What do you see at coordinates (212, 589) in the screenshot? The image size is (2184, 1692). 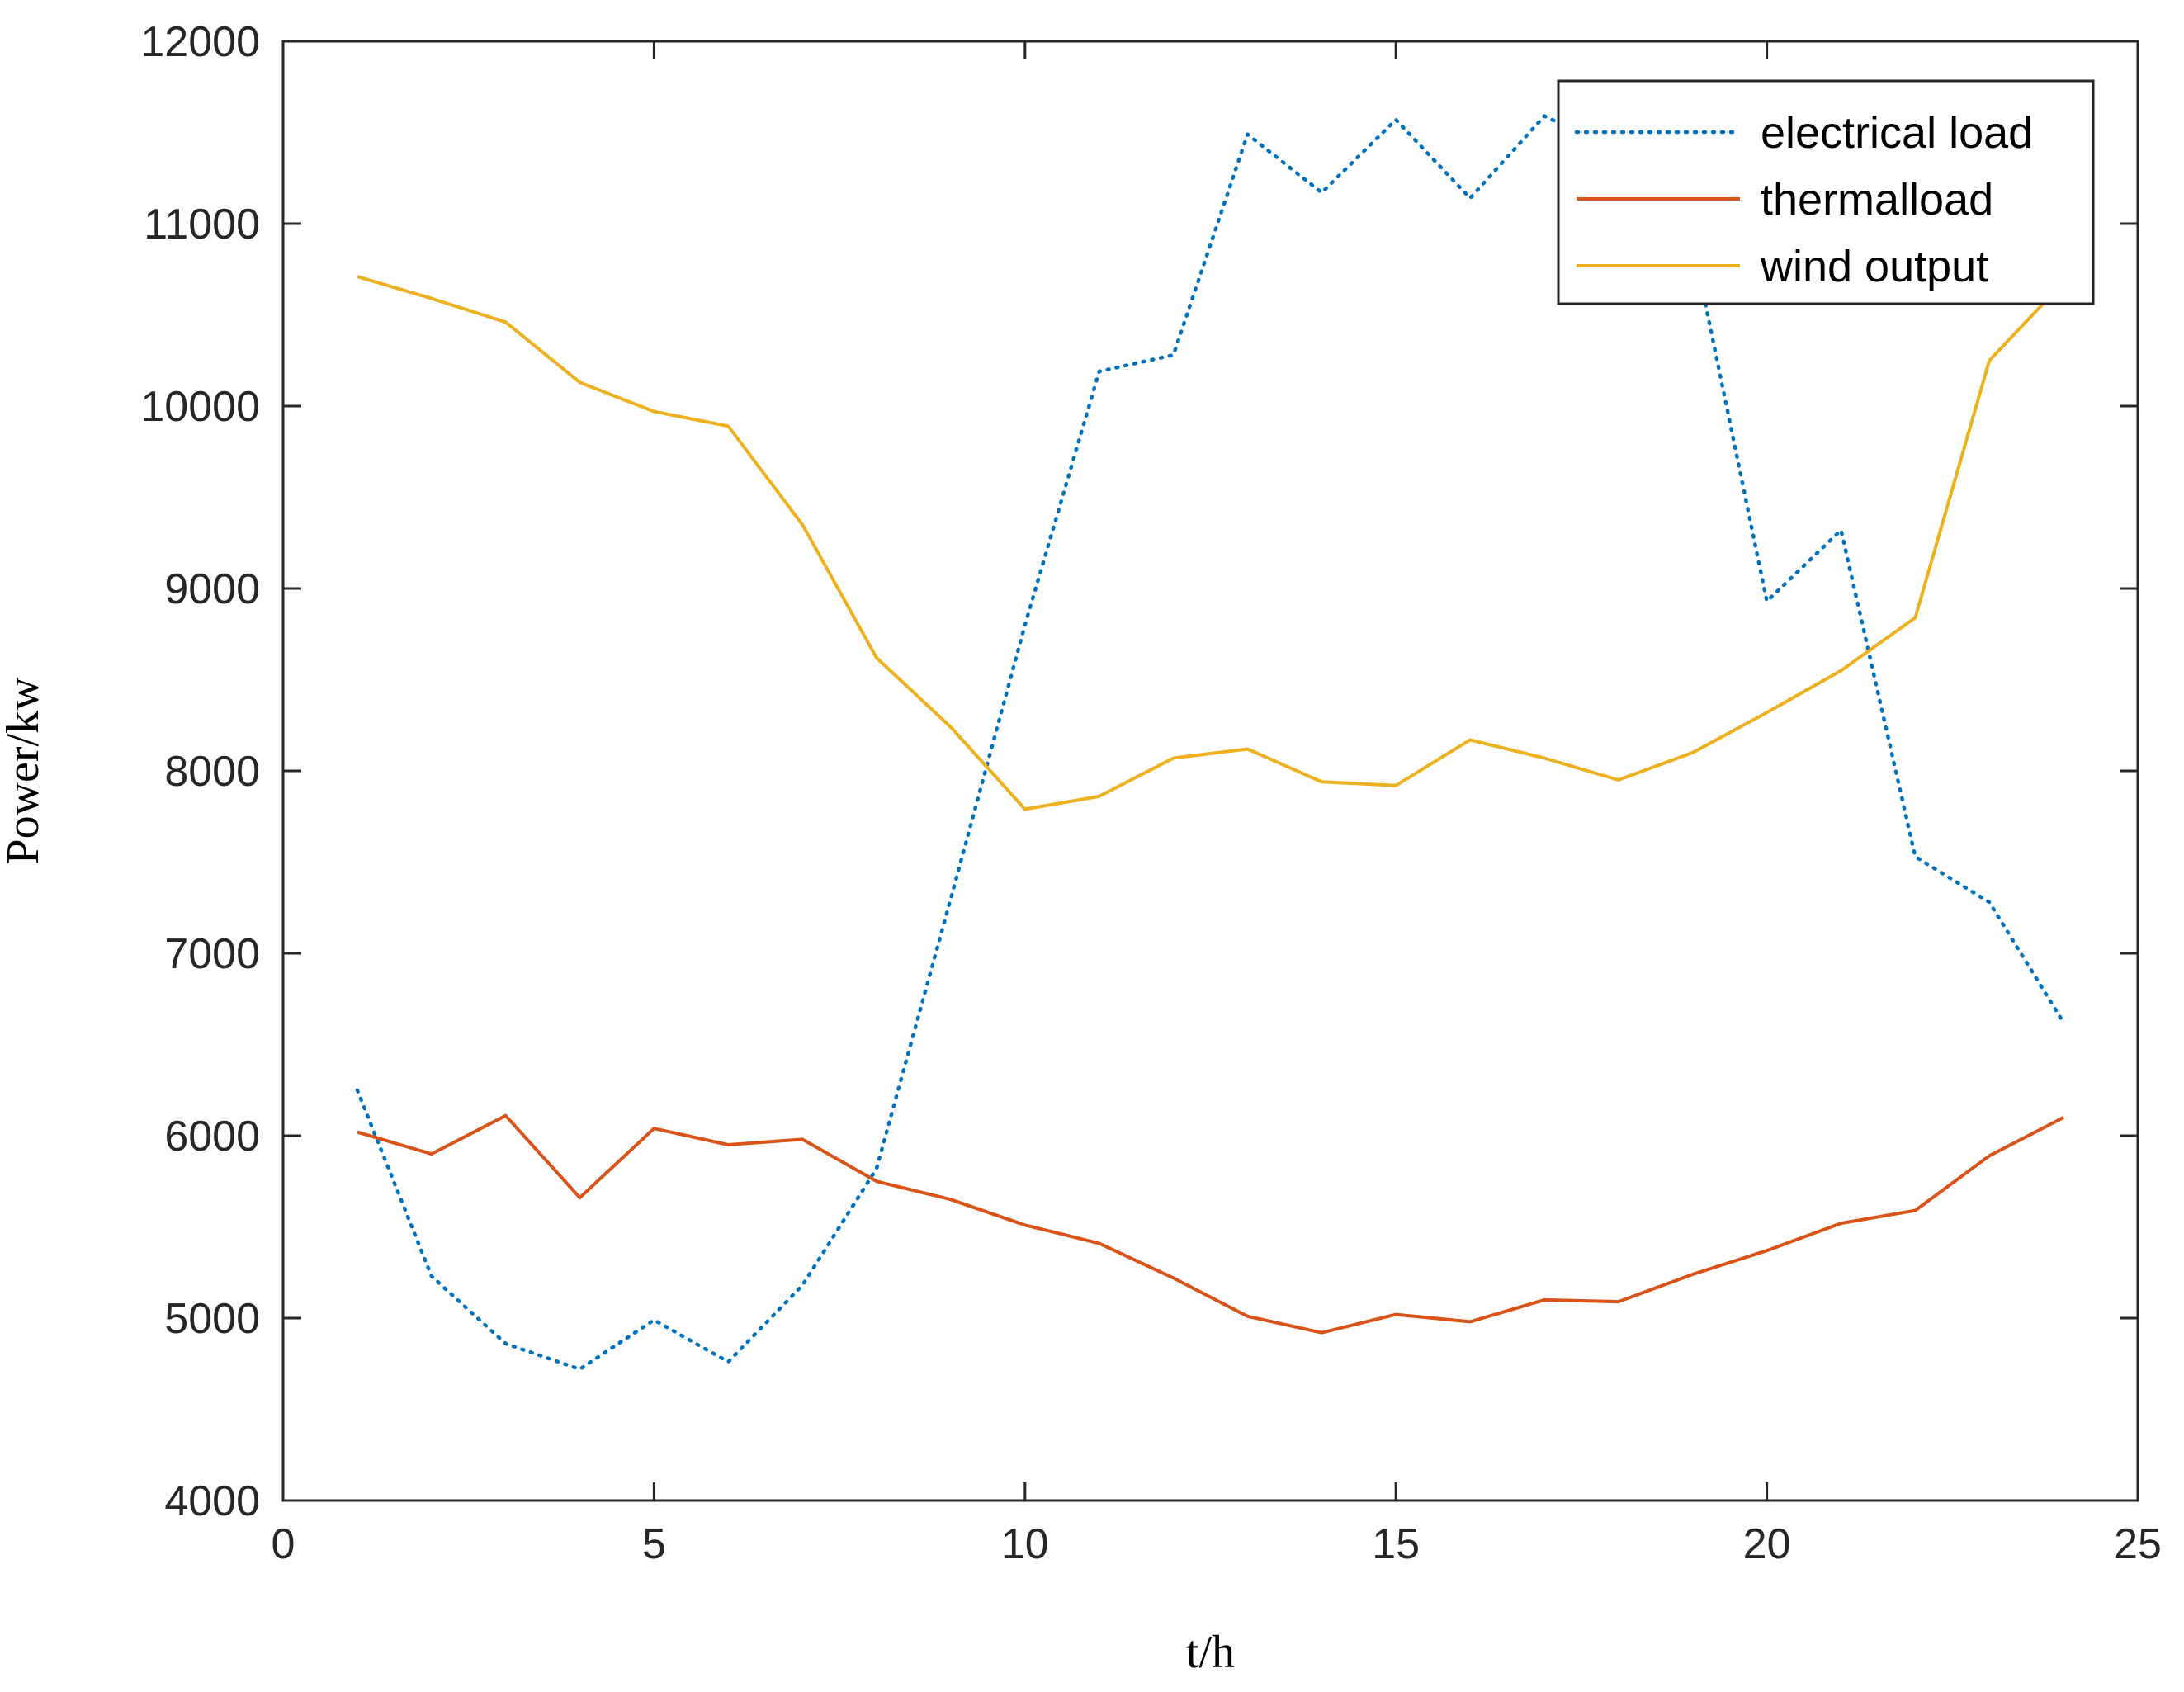 I see `y-tick-label: 9000` at bounding box center [212, 589].